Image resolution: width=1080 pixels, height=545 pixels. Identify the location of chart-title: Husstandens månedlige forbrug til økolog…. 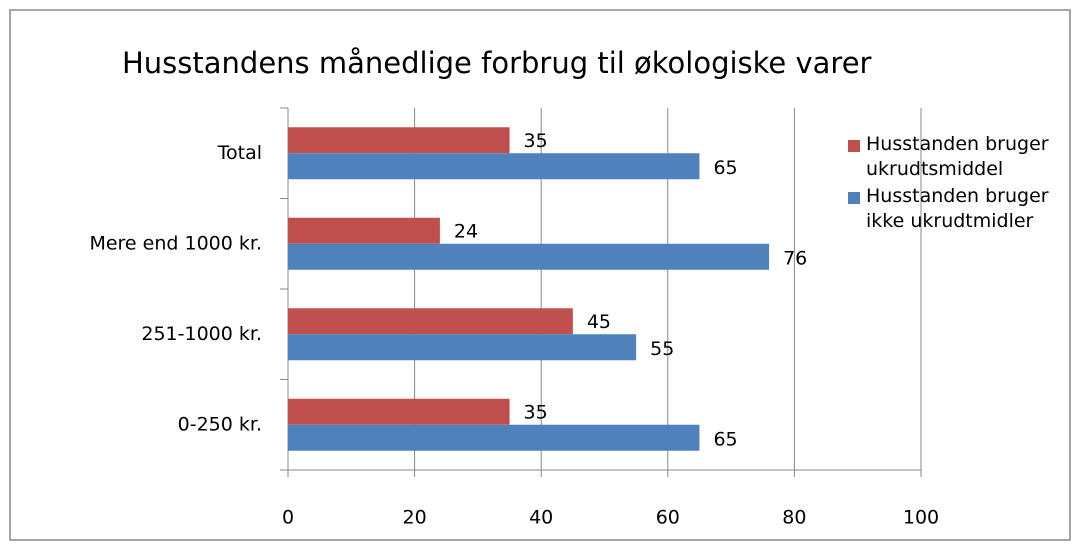
(497, 63).